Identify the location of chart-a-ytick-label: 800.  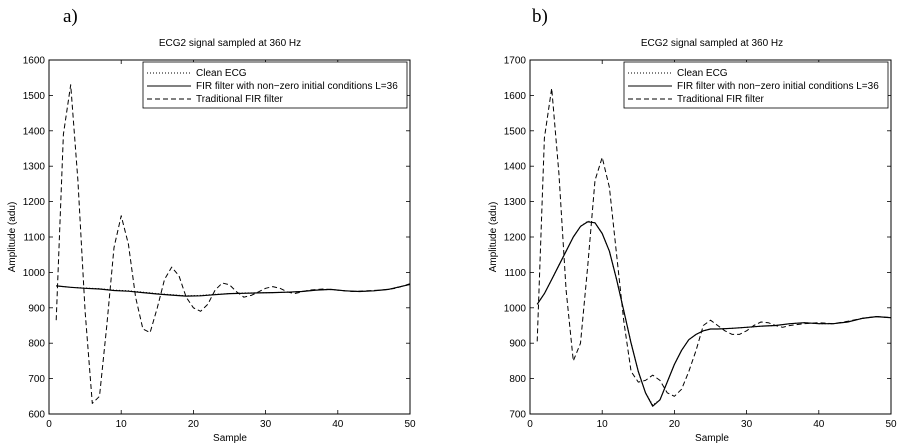
(36, 344).